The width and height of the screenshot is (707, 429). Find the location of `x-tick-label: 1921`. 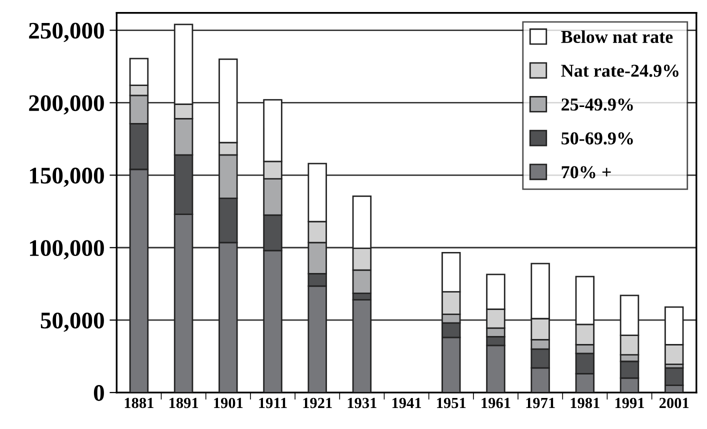

x-tick-label: 1921 is located at coordinates (317, 403).